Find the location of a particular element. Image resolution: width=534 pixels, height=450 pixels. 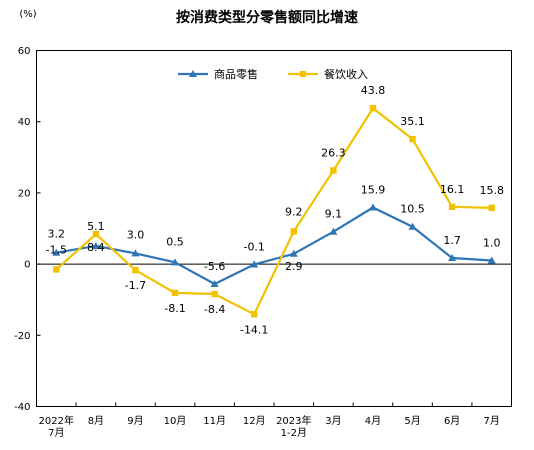

data-label: 9.2 is located at coordinates (294, 211).